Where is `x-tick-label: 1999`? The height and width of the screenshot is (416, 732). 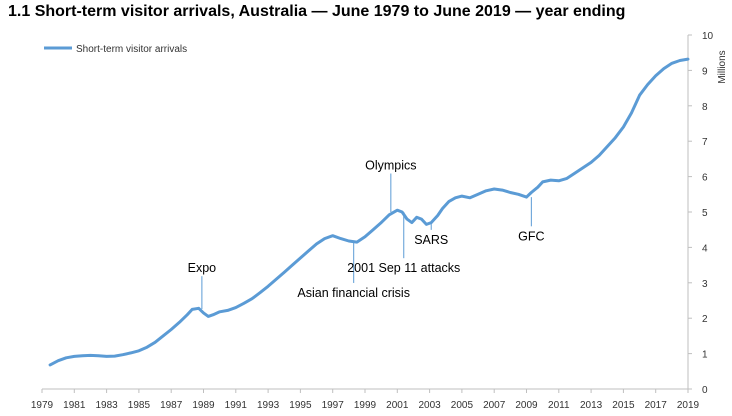 x-tick-label: 1999 is located at coordinates (365, 405).